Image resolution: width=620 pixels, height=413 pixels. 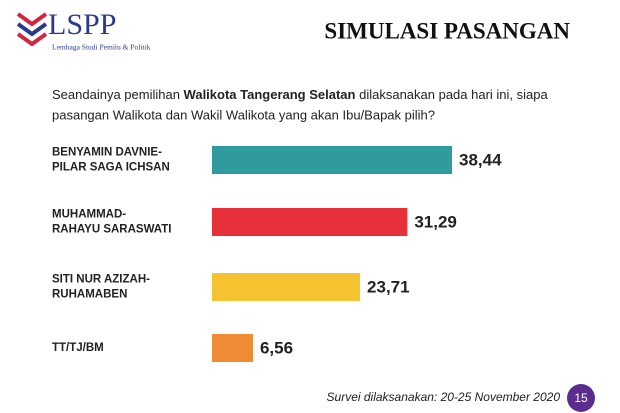 What do you see at coordinates (82, 24) in the screenshot?
I see `logo-name: LSPP` at bounding box center [82, 24].